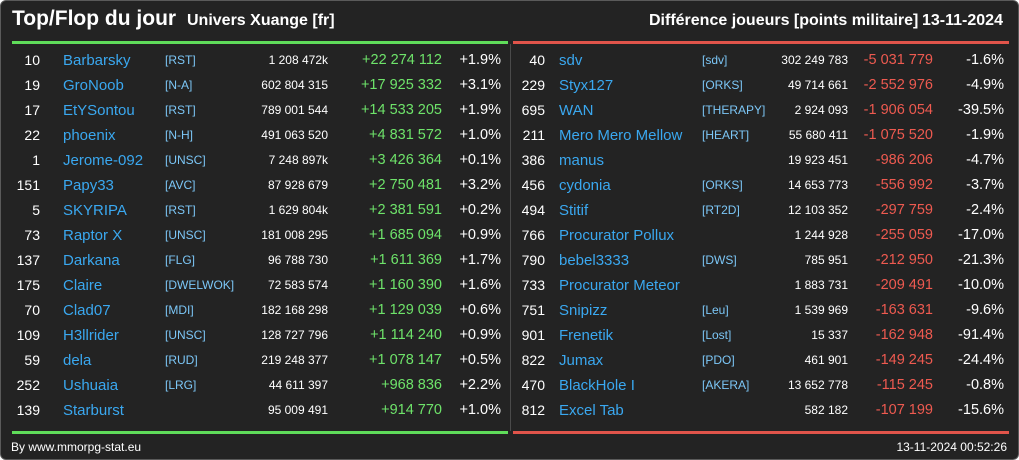 The image size is (1019, 460). What do you see at coordinates (985, 60) in the screenshot?
I see `percent-change: -1.6%` at bounding box center [985, 60].